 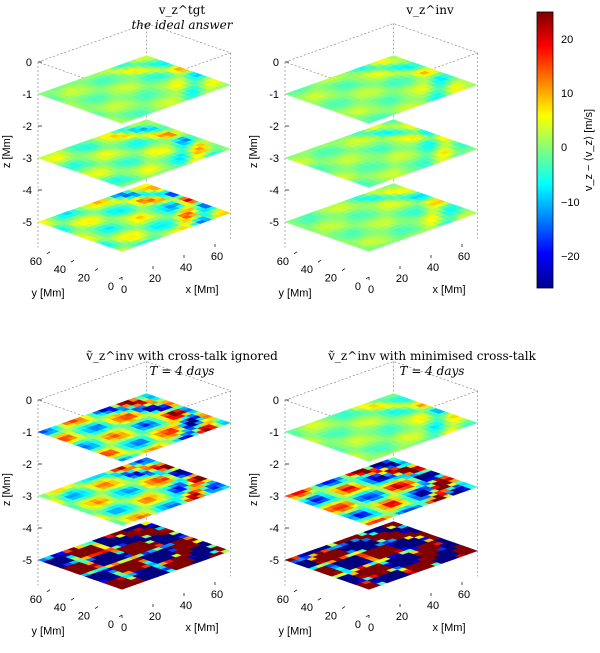 What do you see at coordinates (182, 25) in the screenshot?
I see `panel-subtitle: the ideal answer` at bounding box center [182, 25].